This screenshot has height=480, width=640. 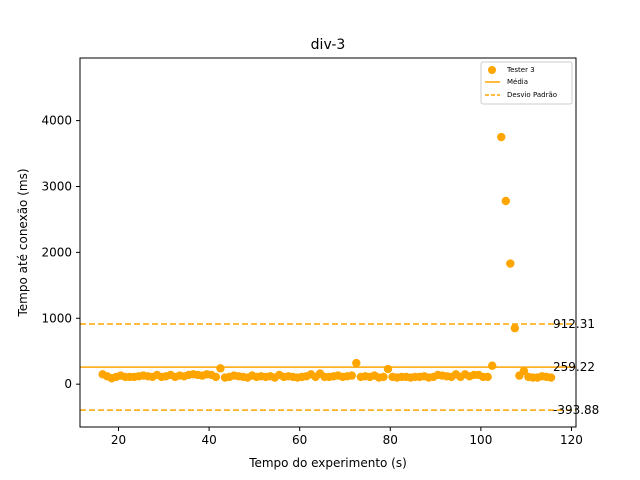 What do you see at coordinates (517, 82) in the screenshot?
I see `legend-label-mean: Média` at bounding box center [517, 82].